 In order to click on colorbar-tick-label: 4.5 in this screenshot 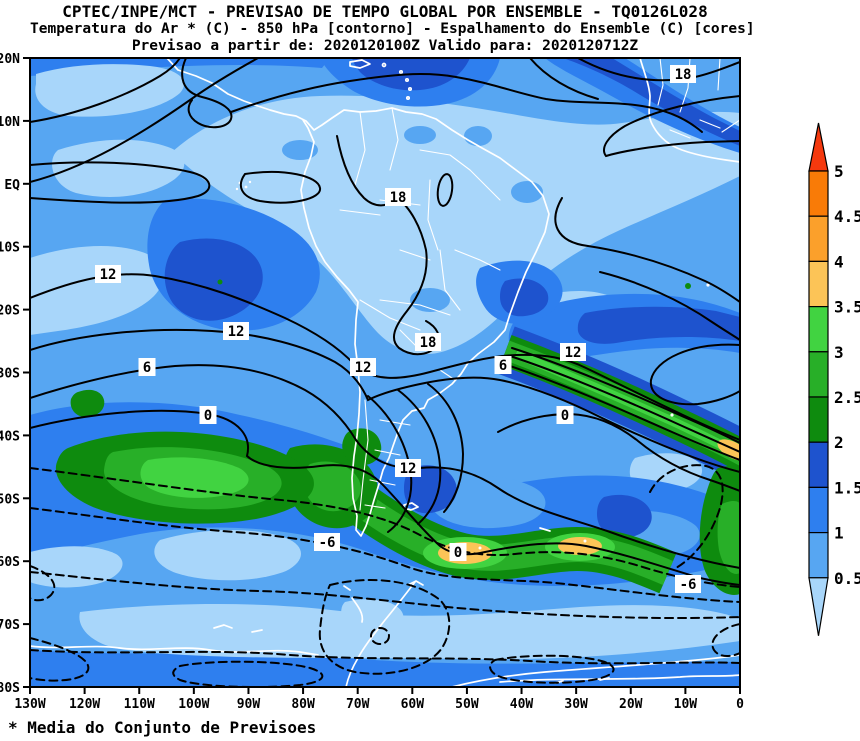, I will do `click(847, 216)`.